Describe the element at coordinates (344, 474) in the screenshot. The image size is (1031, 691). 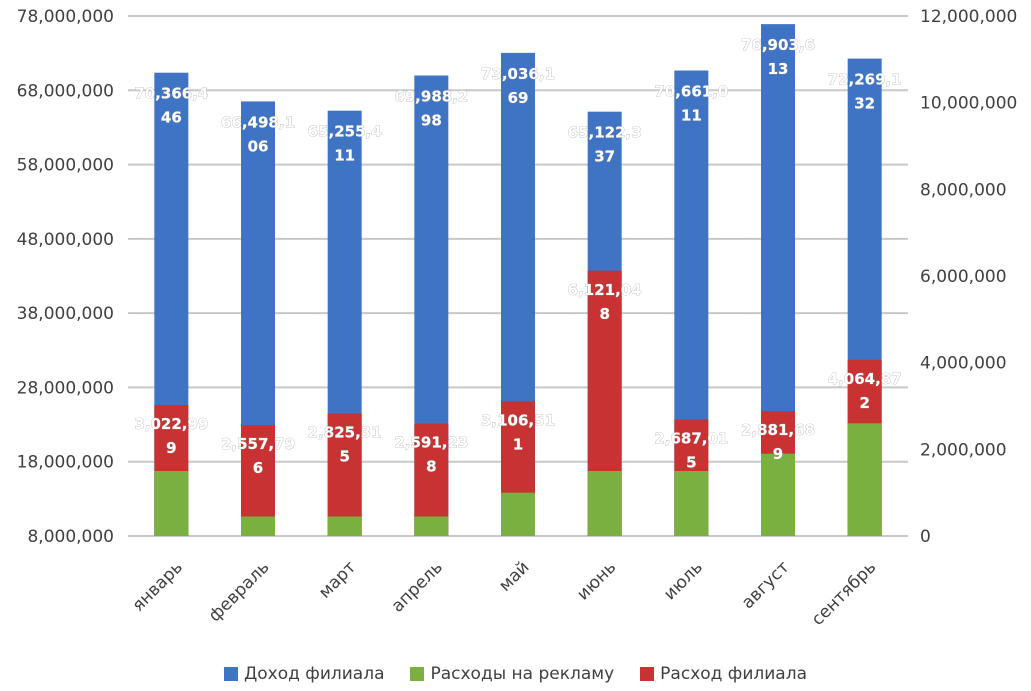
I see `bar-expense` at that location.